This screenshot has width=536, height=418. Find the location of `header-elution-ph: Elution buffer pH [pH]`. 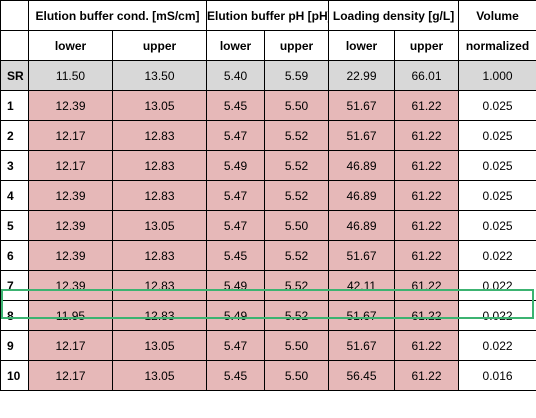

header-elution-ph: Elution buffer pH [pH] is located at coordinates (267, 15).